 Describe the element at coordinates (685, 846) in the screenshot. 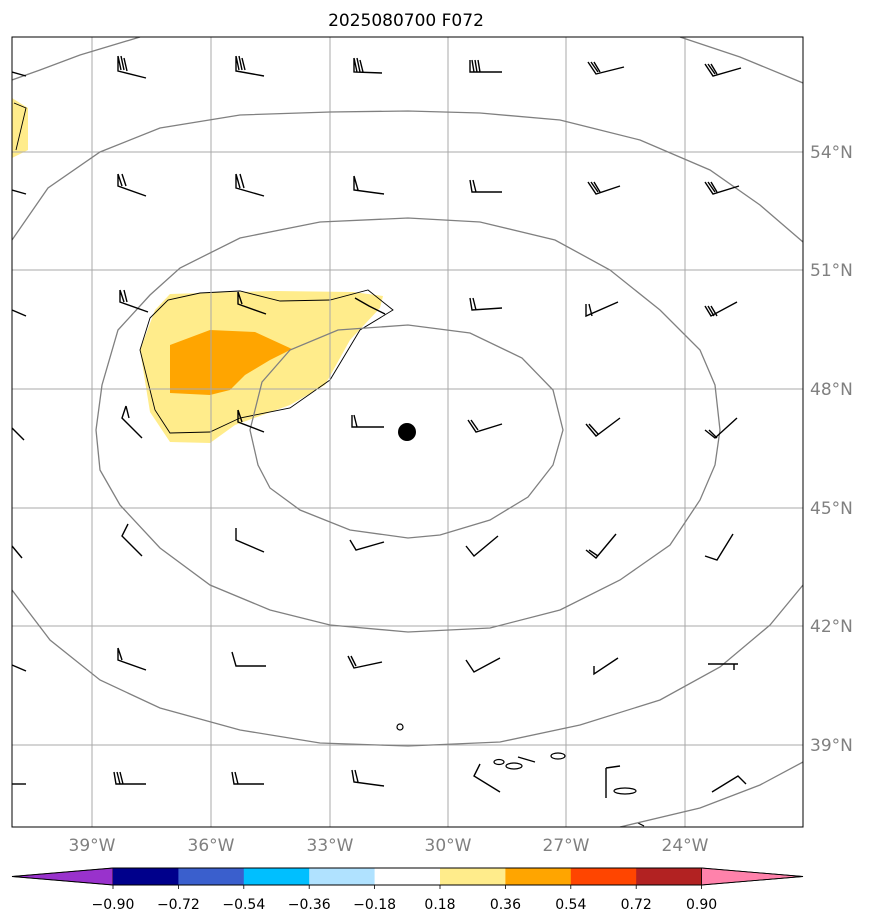

I see `longitude-label: 24°W` at that location.